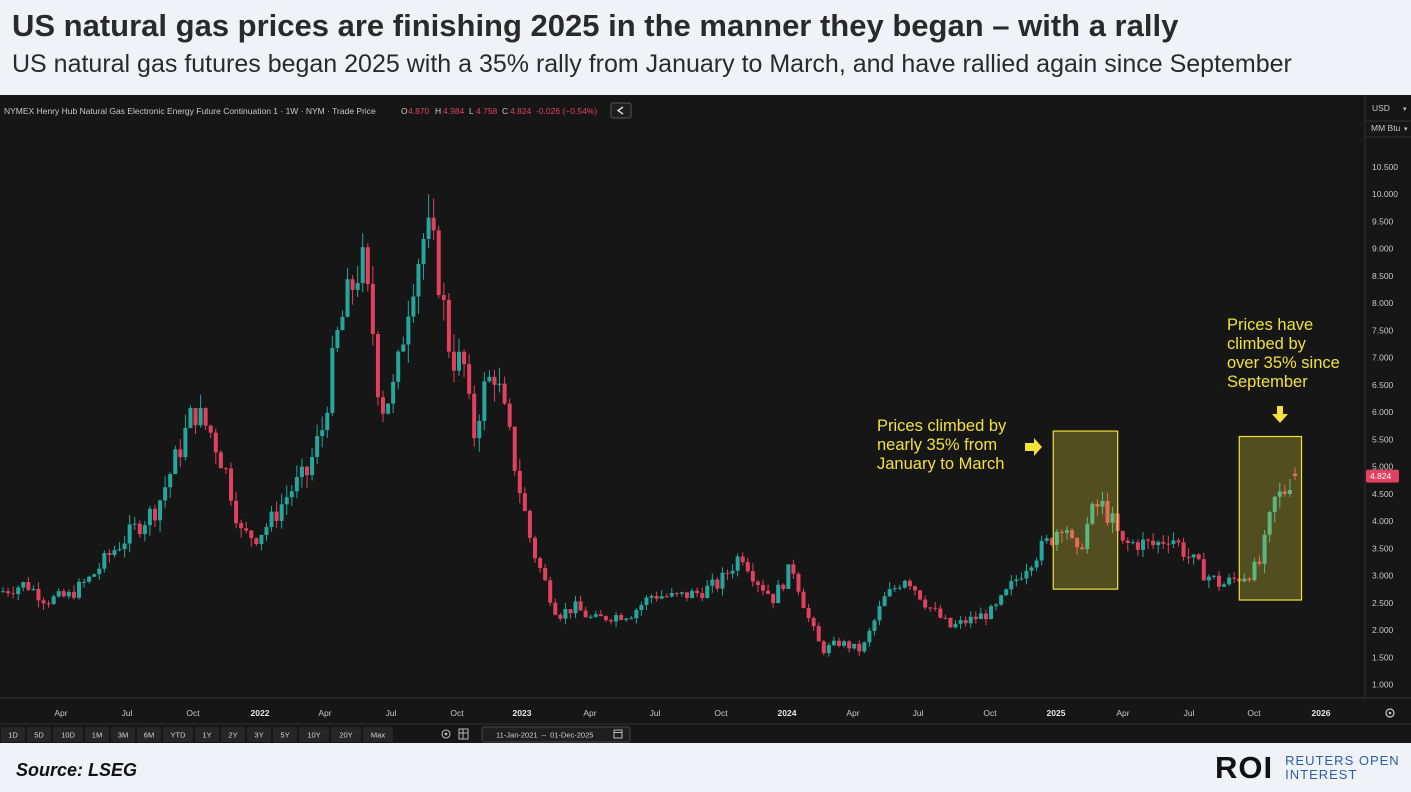 The height and width of the screenshot is (792, 1411). What do you see at coordinates (522, 713) in the screenshot?
I see `time-axis-label: 2023` at bounding box center [522, 713].